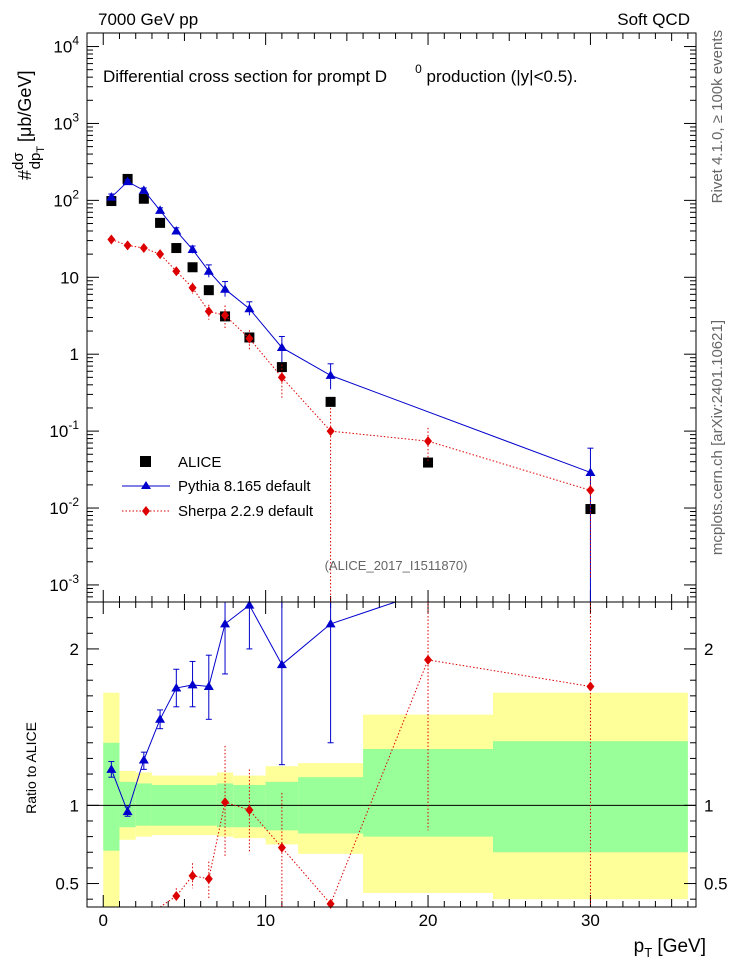 This screenshot has width=746, height=972. Describe the element at coordinates (69, 277) in the screenshot. I see `y-tick-label: 10` at that location.